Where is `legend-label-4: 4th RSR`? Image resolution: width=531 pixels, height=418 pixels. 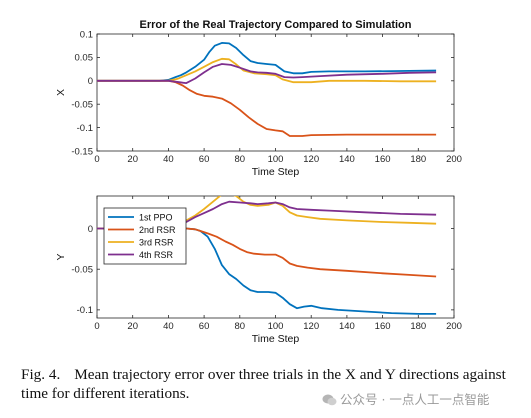 legend-label-4: 4th RSR is located at coordinates (156, 255).